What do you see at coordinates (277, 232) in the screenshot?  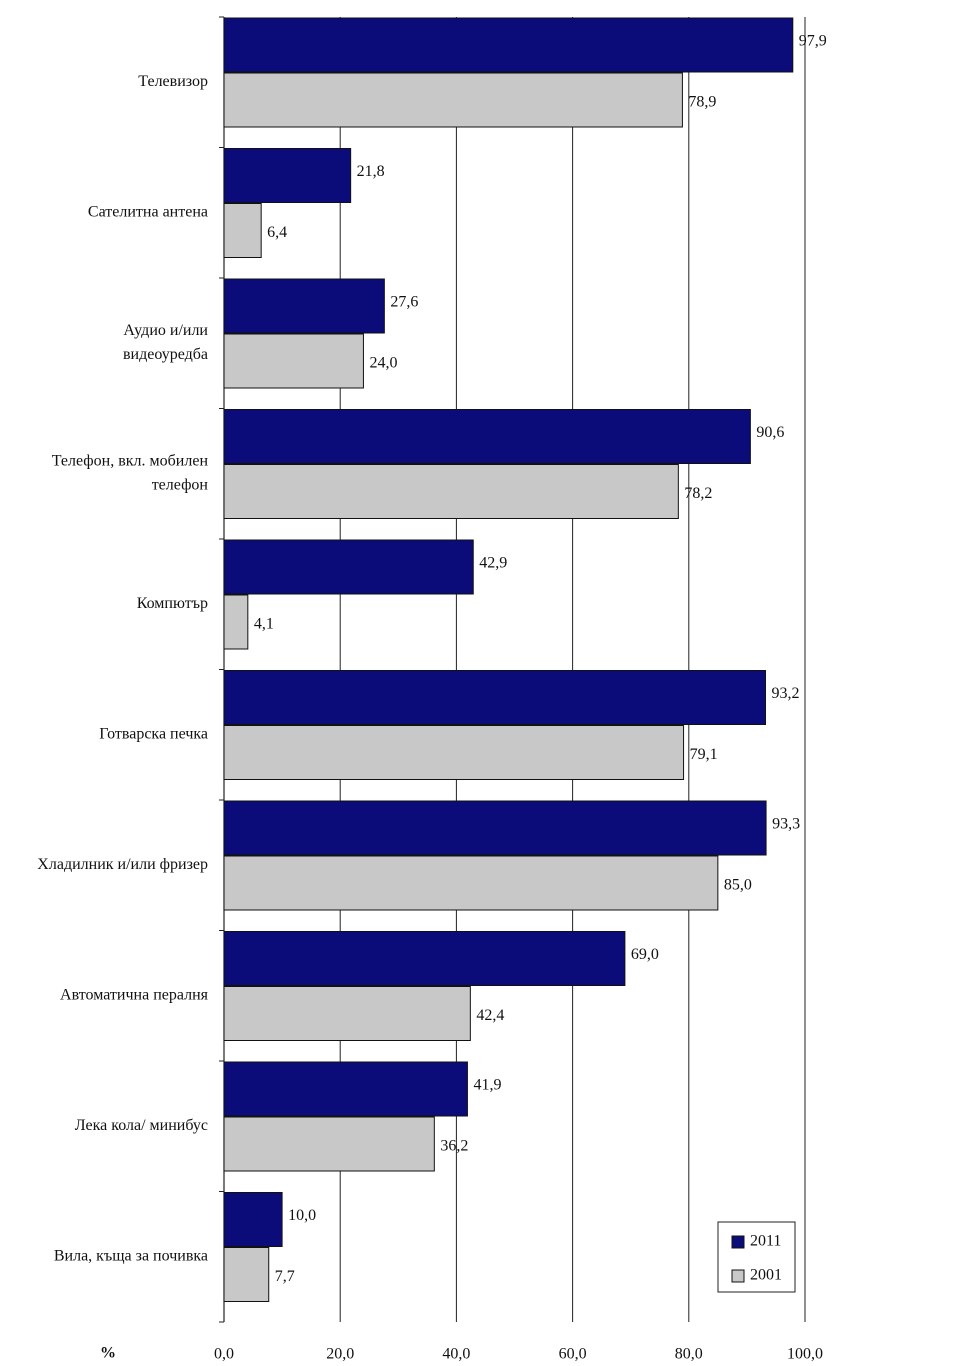 I see `value-label: 6,4` at bounding box center [277, 232].